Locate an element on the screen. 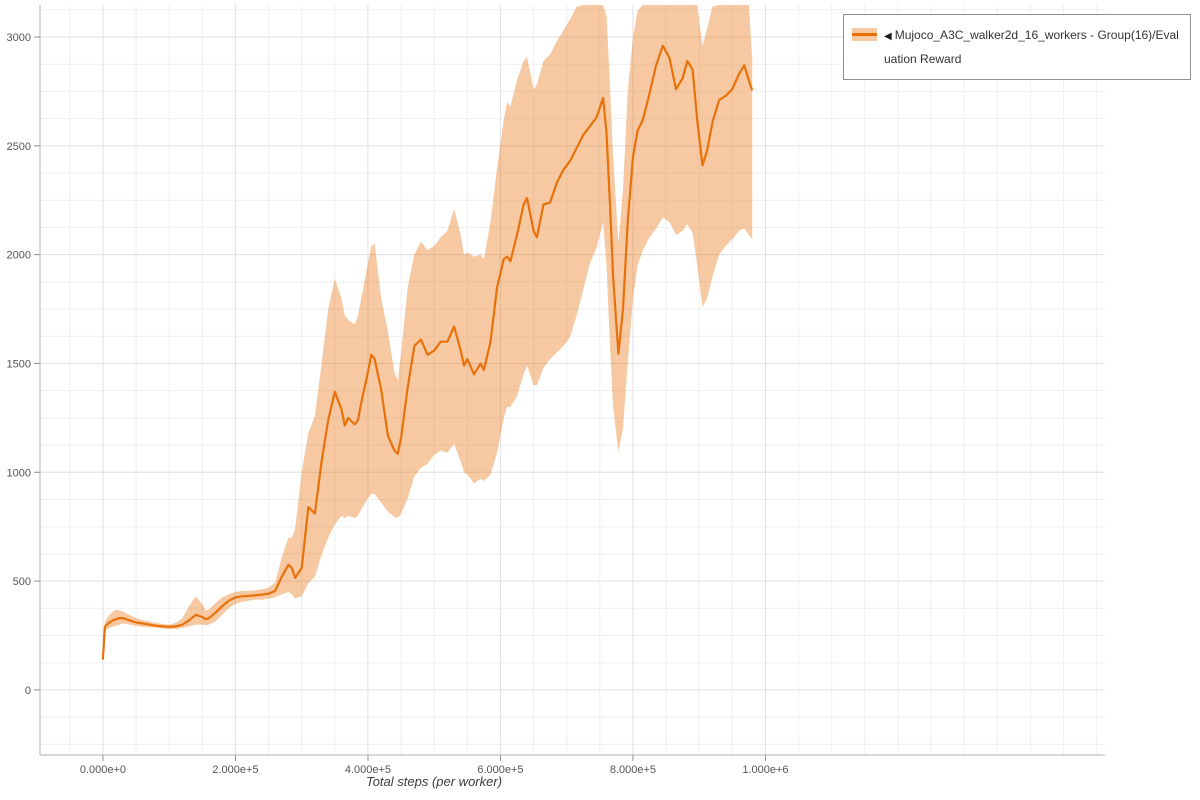 The image size is (1200, 800). y-tick-label: 1500 is located at coordinates (19, 364).